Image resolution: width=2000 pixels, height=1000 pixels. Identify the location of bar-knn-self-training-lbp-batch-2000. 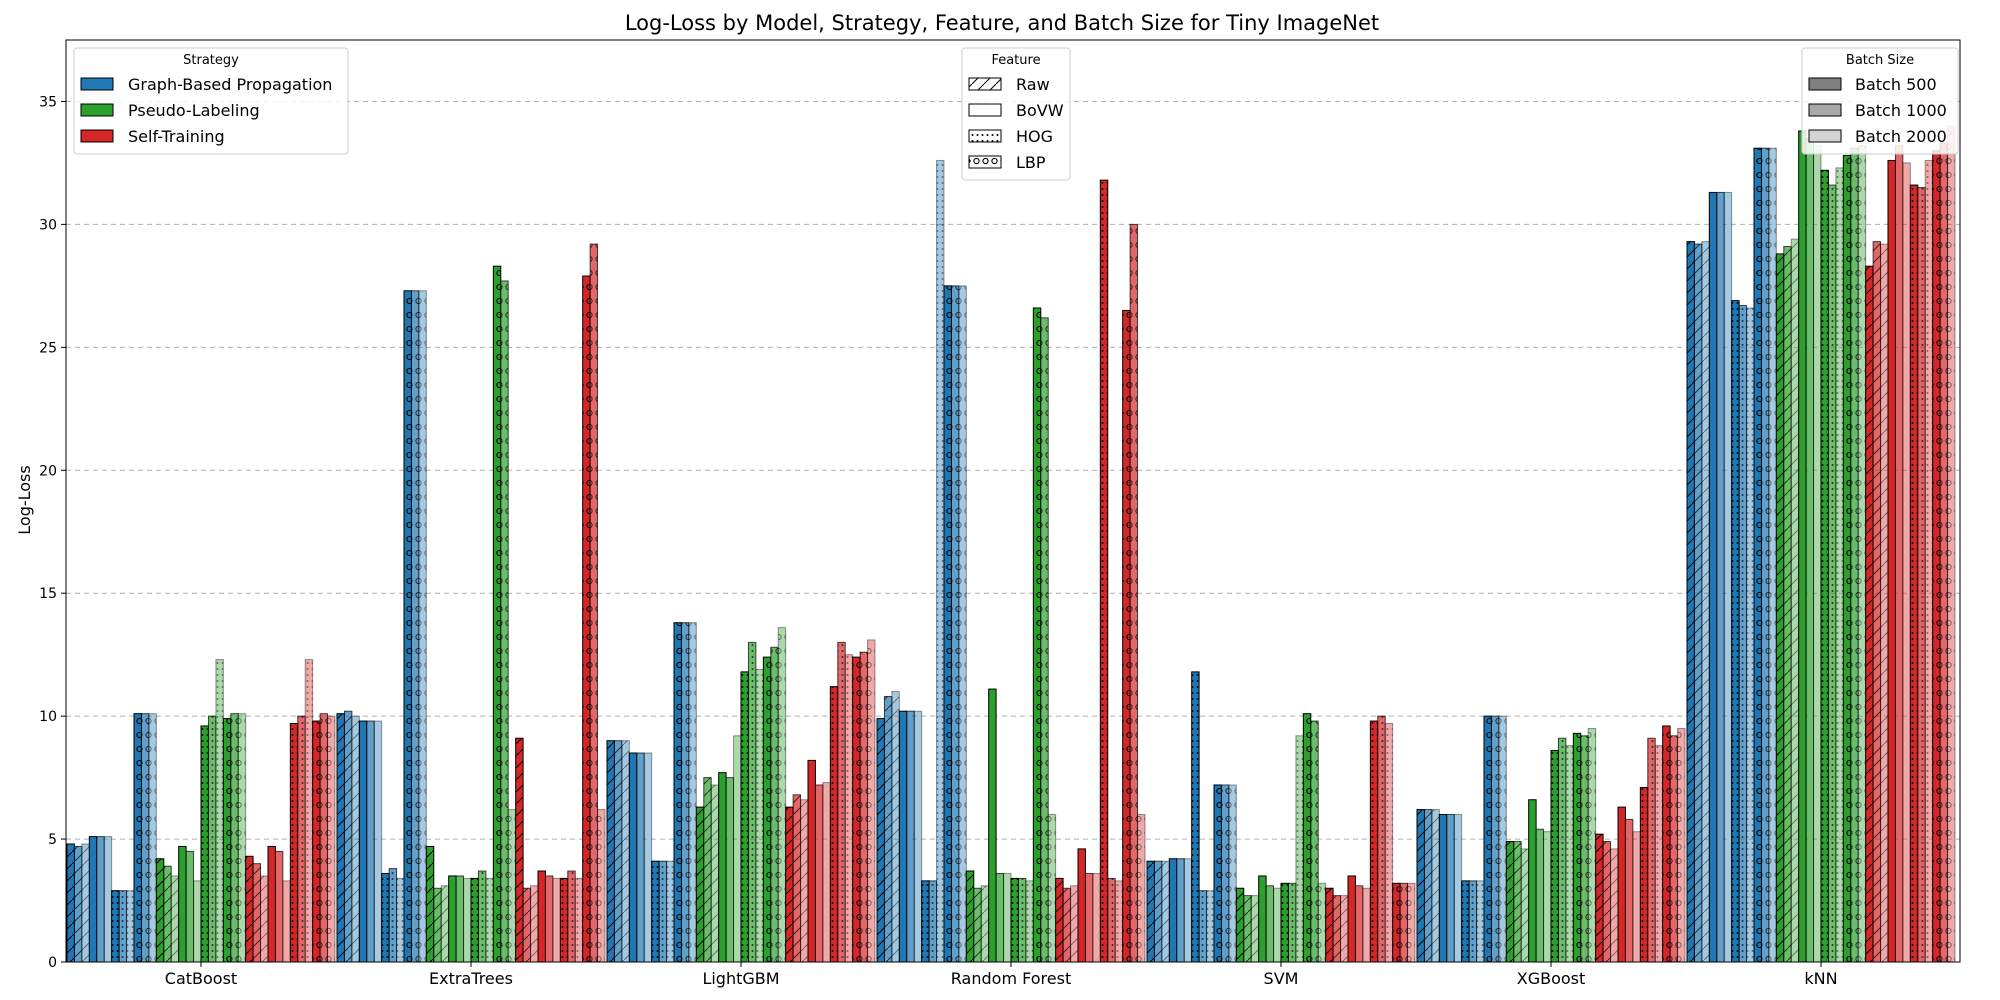
(1951, 544).